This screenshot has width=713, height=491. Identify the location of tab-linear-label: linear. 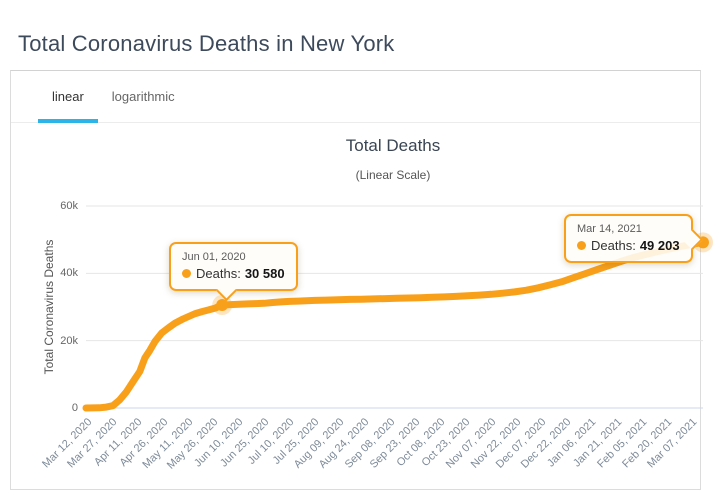
(68, 96).